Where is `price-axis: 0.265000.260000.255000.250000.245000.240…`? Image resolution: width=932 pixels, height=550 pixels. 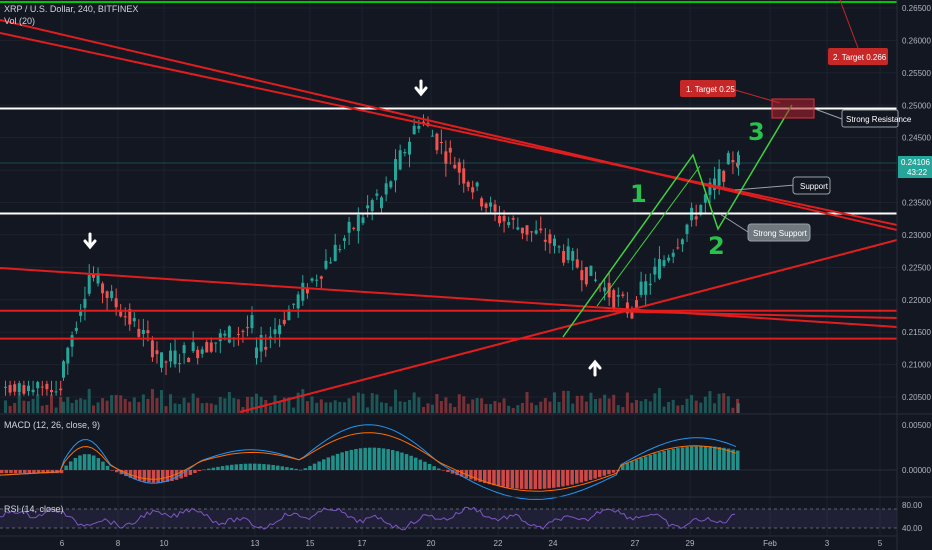 price-axis: 0.265000.260000.255000.250000.245000.240… is located at coordinates (916, 203).